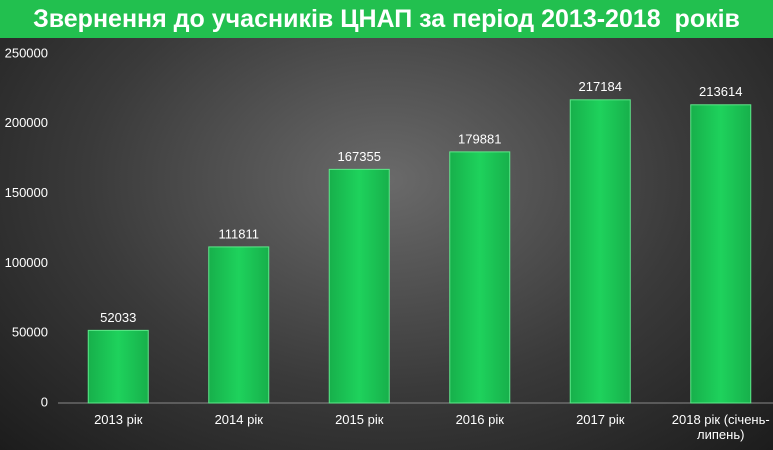 The width and height of the screenshot is (773, 450). Describe the element at coordinates (26, 122) in the screenshot. I see `y-tick-label: 200000` at that location.